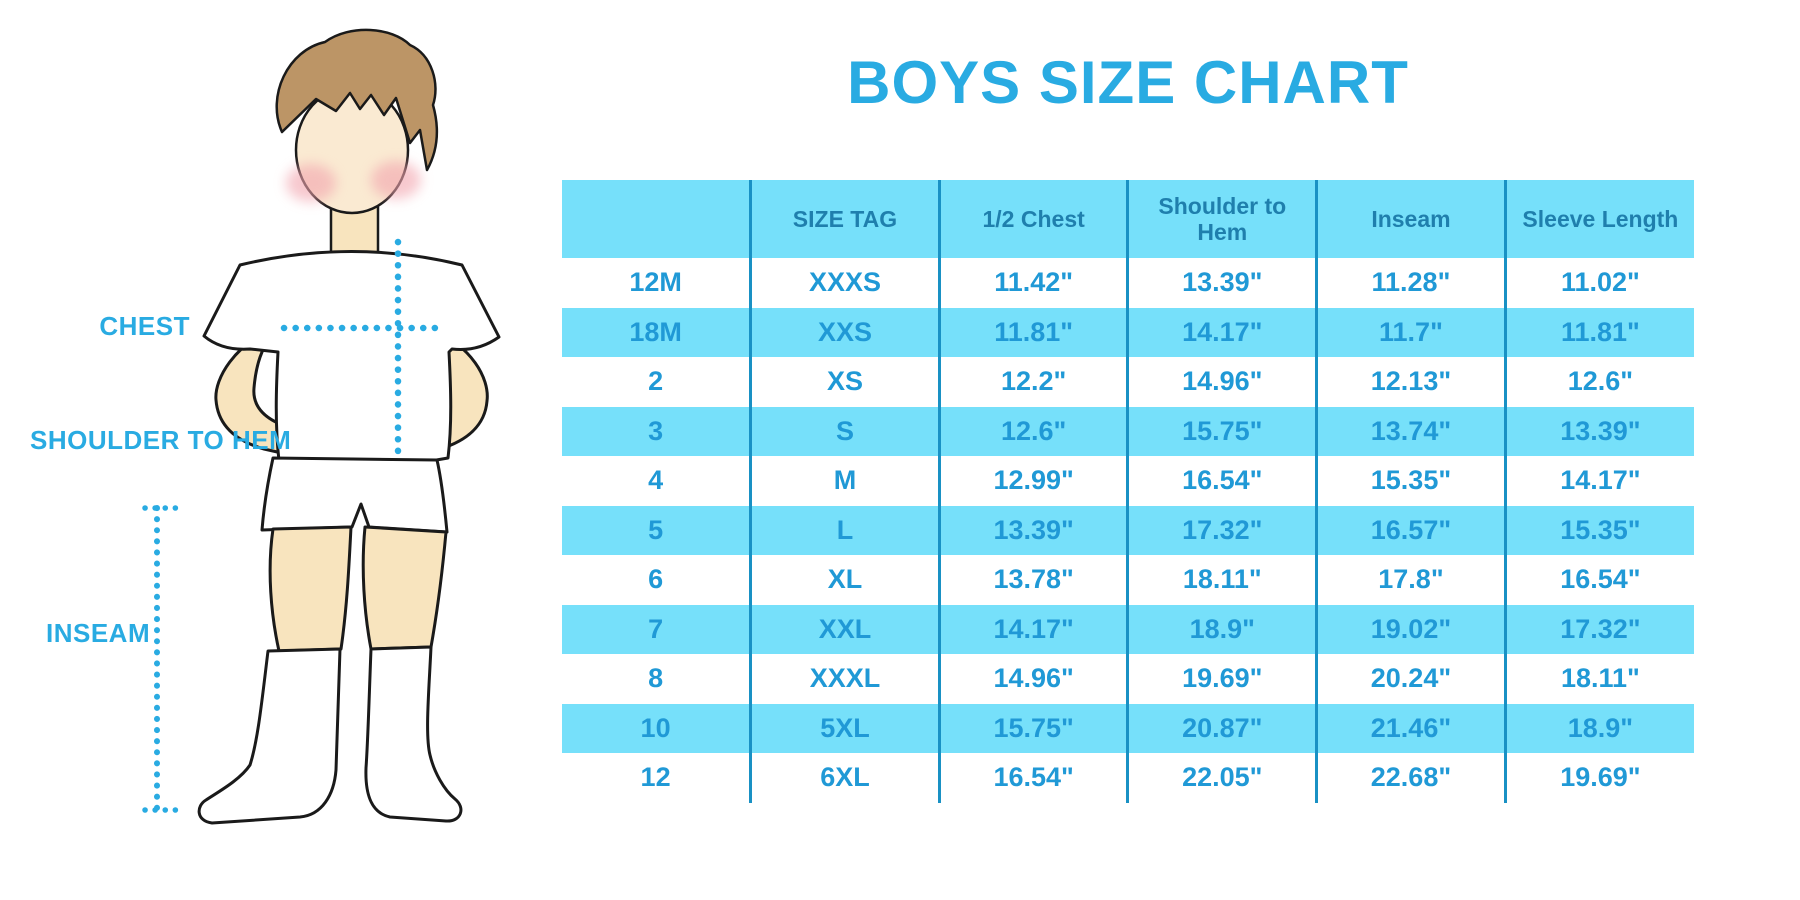  What do you see at coordinates (845, 530) in the screenshot?
I see `measurement-cell: L` at bounding box center [845, 530].